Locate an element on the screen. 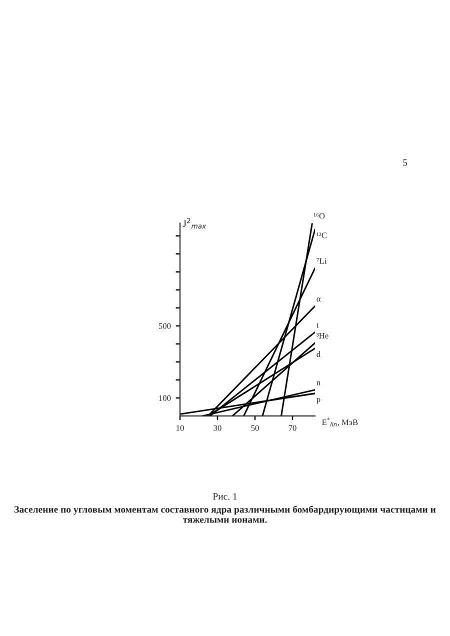  x-tick-label: 10 is located at coordinates (180, 428).